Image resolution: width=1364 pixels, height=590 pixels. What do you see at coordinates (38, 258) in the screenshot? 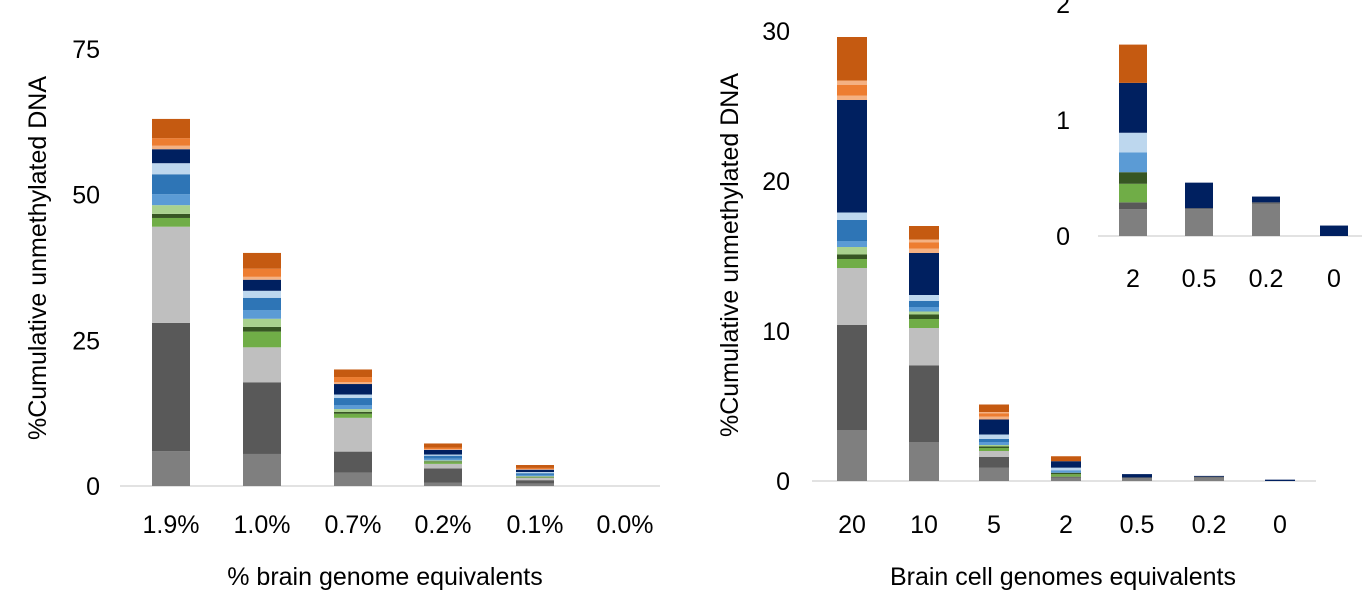
I see `left-y-axis-label: %Cumulative unmethylated DNA` at bounding box center [38, 258].